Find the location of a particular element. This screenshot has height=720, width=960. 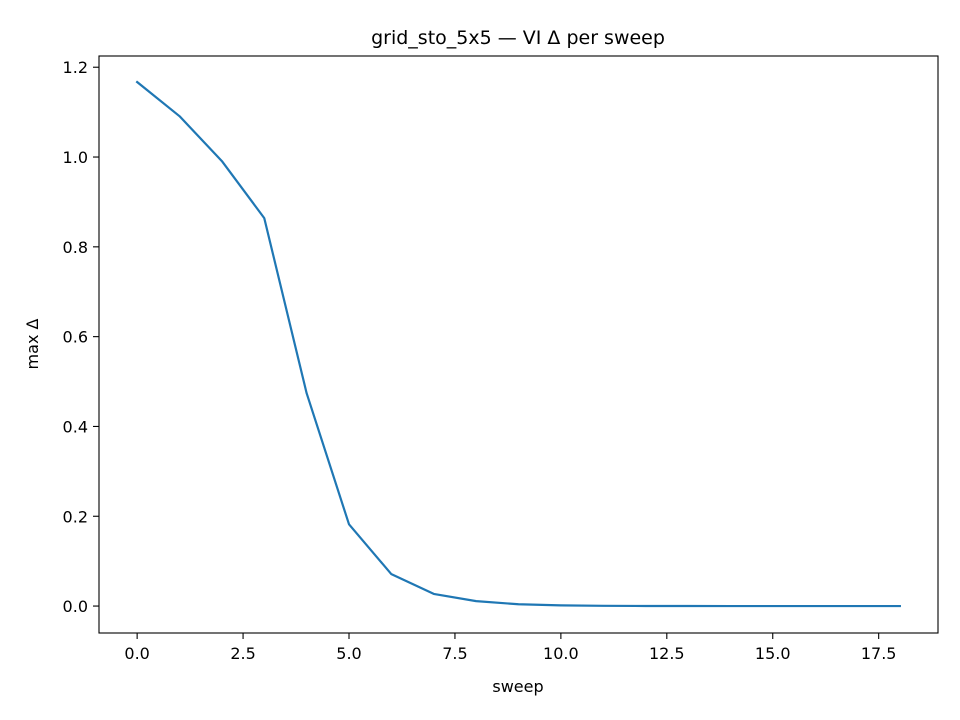

y-tick-label: 1.2 is located at coordinates (75, 67).